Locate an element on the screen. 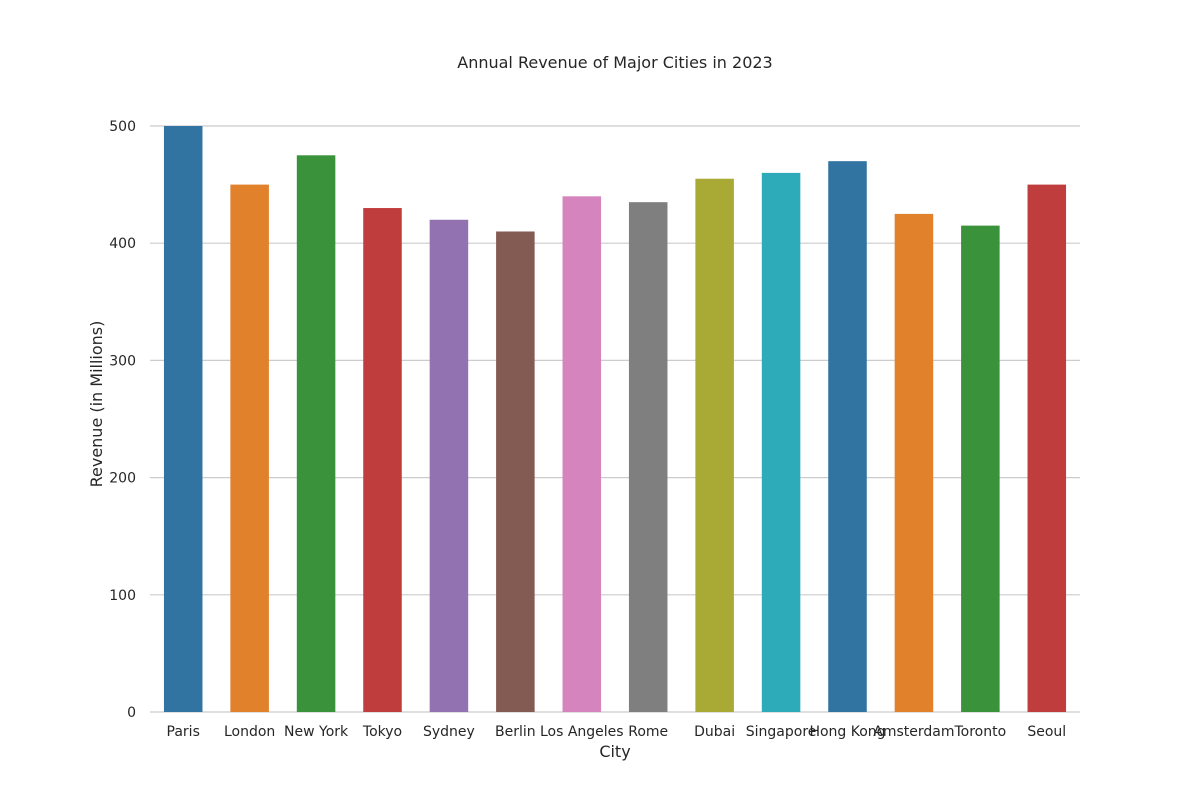  x-tick-label: New York is located at coordinates (316, 732).